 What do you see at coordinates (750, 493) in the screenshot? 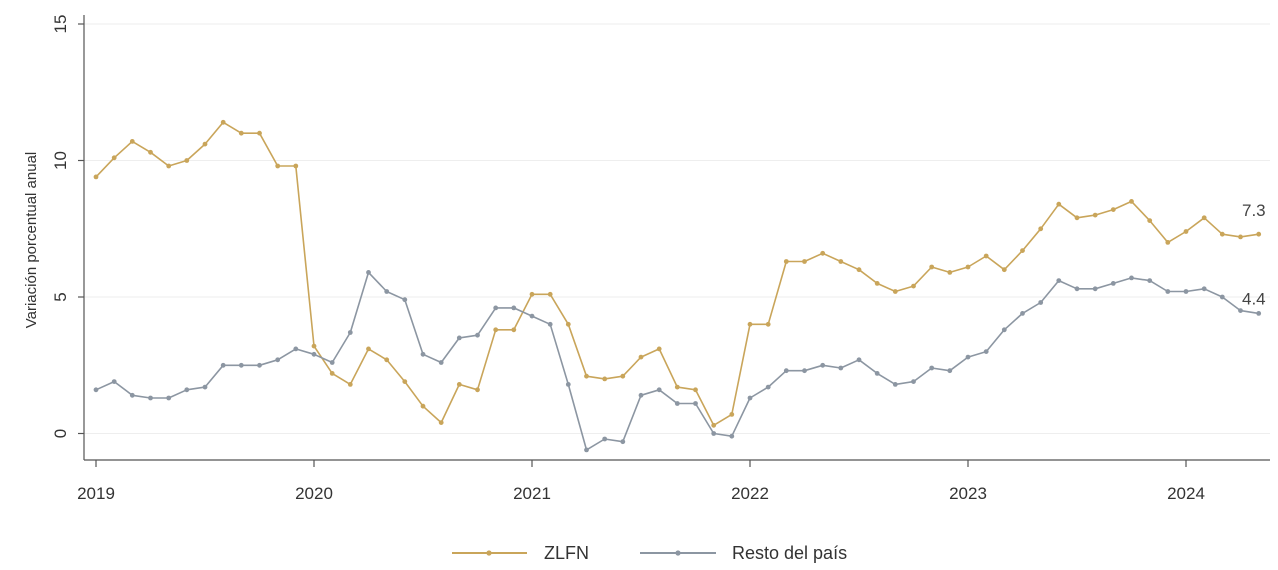
I see `x-tick-label: 2022` at bounding box center [750, 493].